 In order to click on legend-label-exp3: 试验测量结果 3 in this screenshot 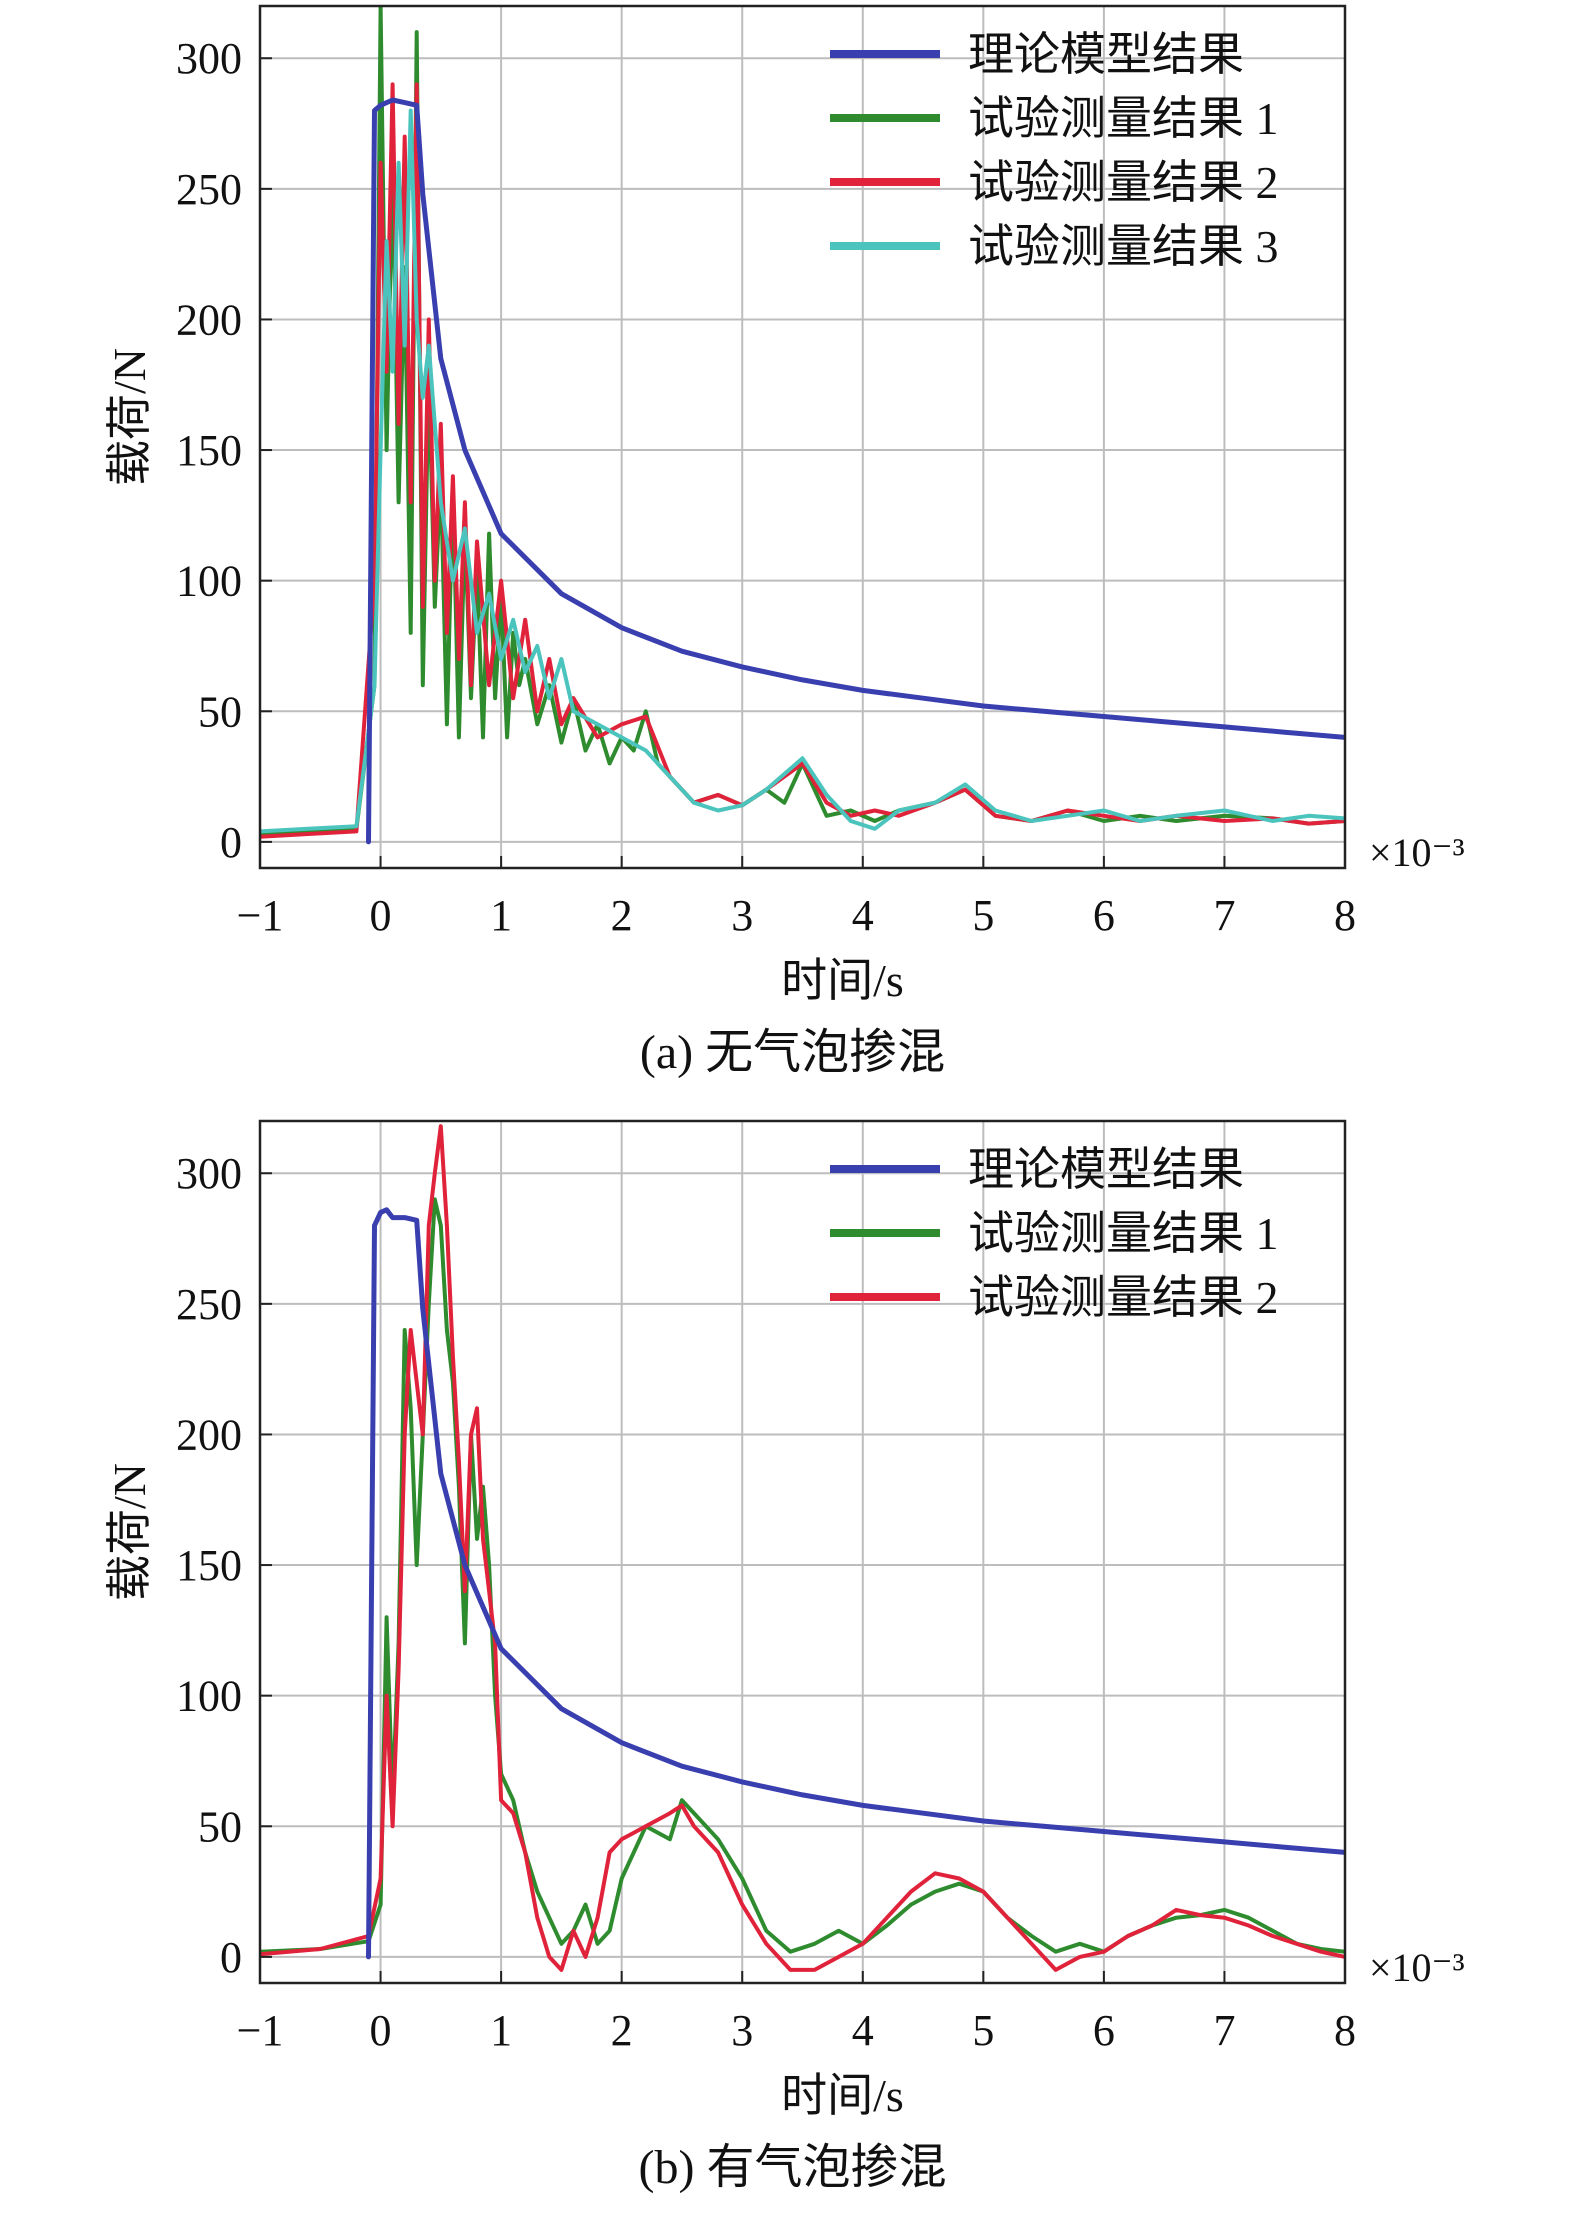, I will do `click(1123, 246)`.